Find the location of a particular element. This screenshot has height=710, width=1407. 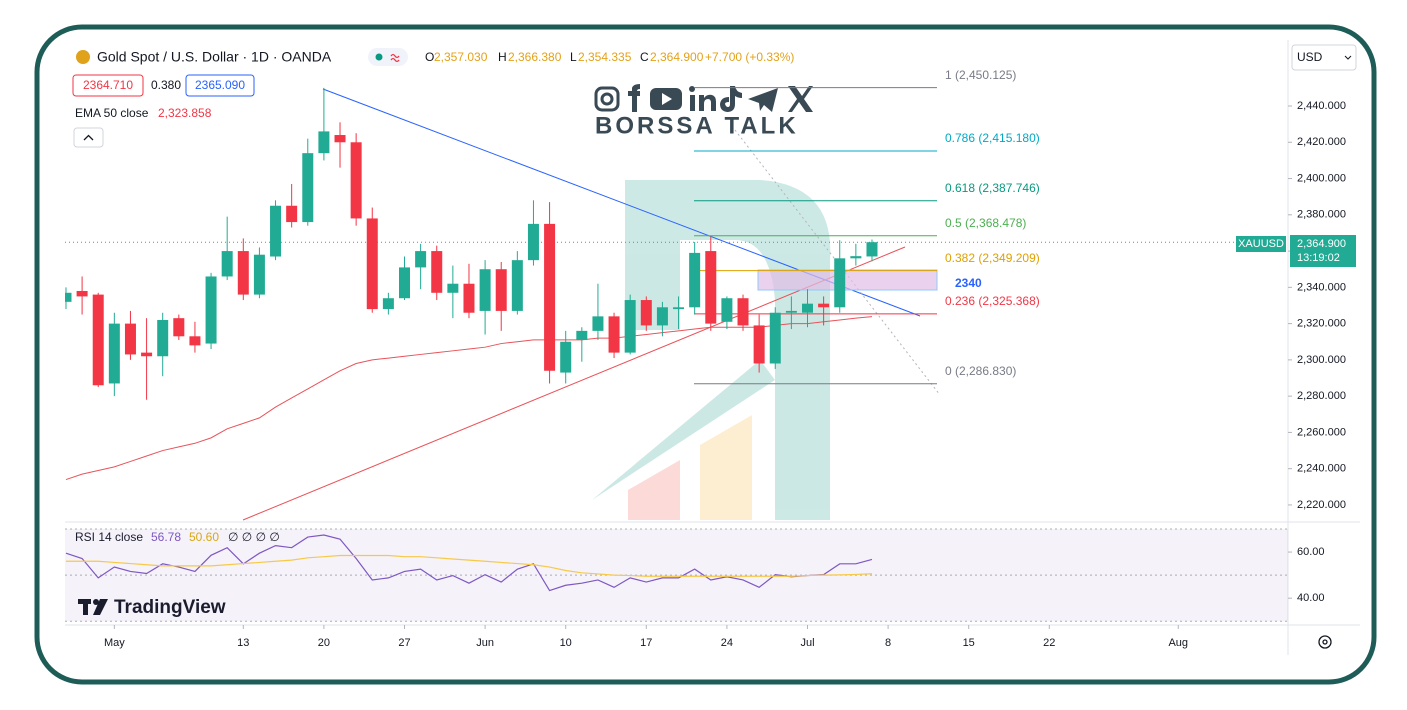

countdown: 13:19:02 is located at coordinates (1318, 258).